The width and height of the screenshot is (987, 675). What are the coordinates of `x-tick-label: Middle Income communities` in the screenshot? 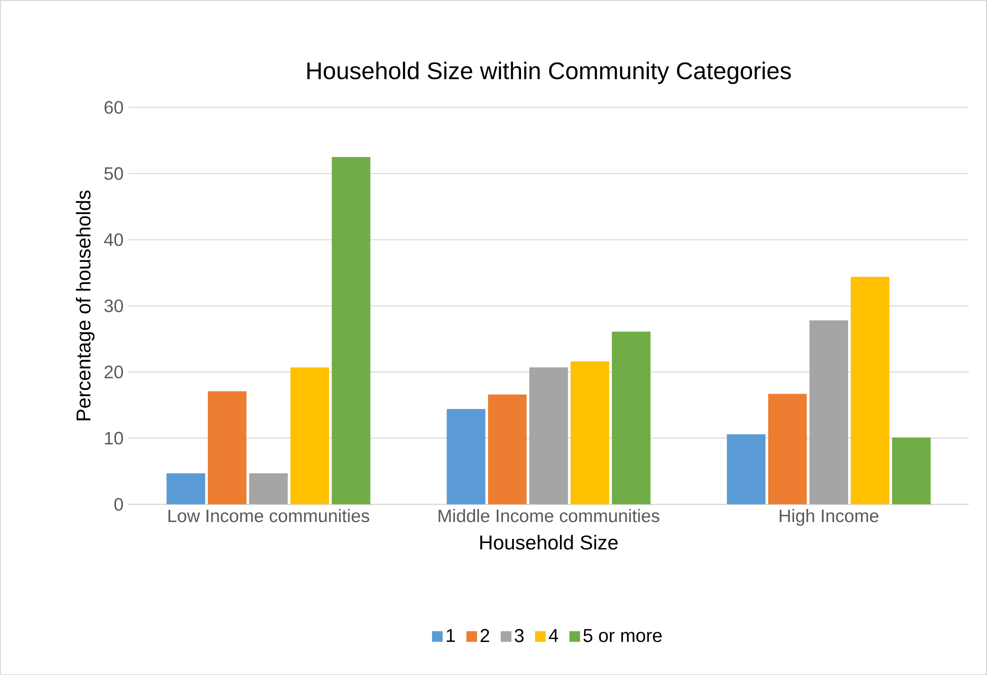 It's located at (549, 515).